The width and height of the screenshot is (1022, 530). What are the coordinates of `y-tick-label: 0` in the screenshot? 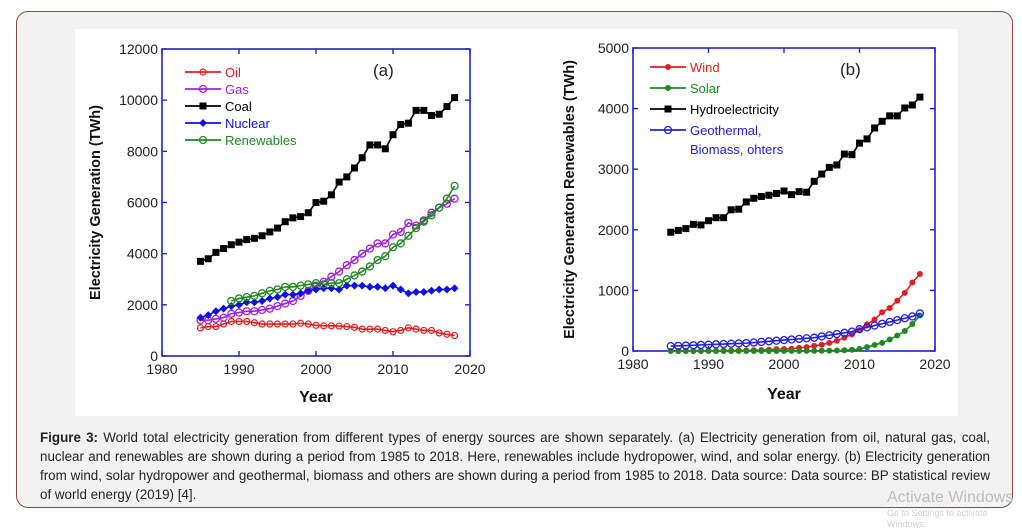 It's located at (154, 356).